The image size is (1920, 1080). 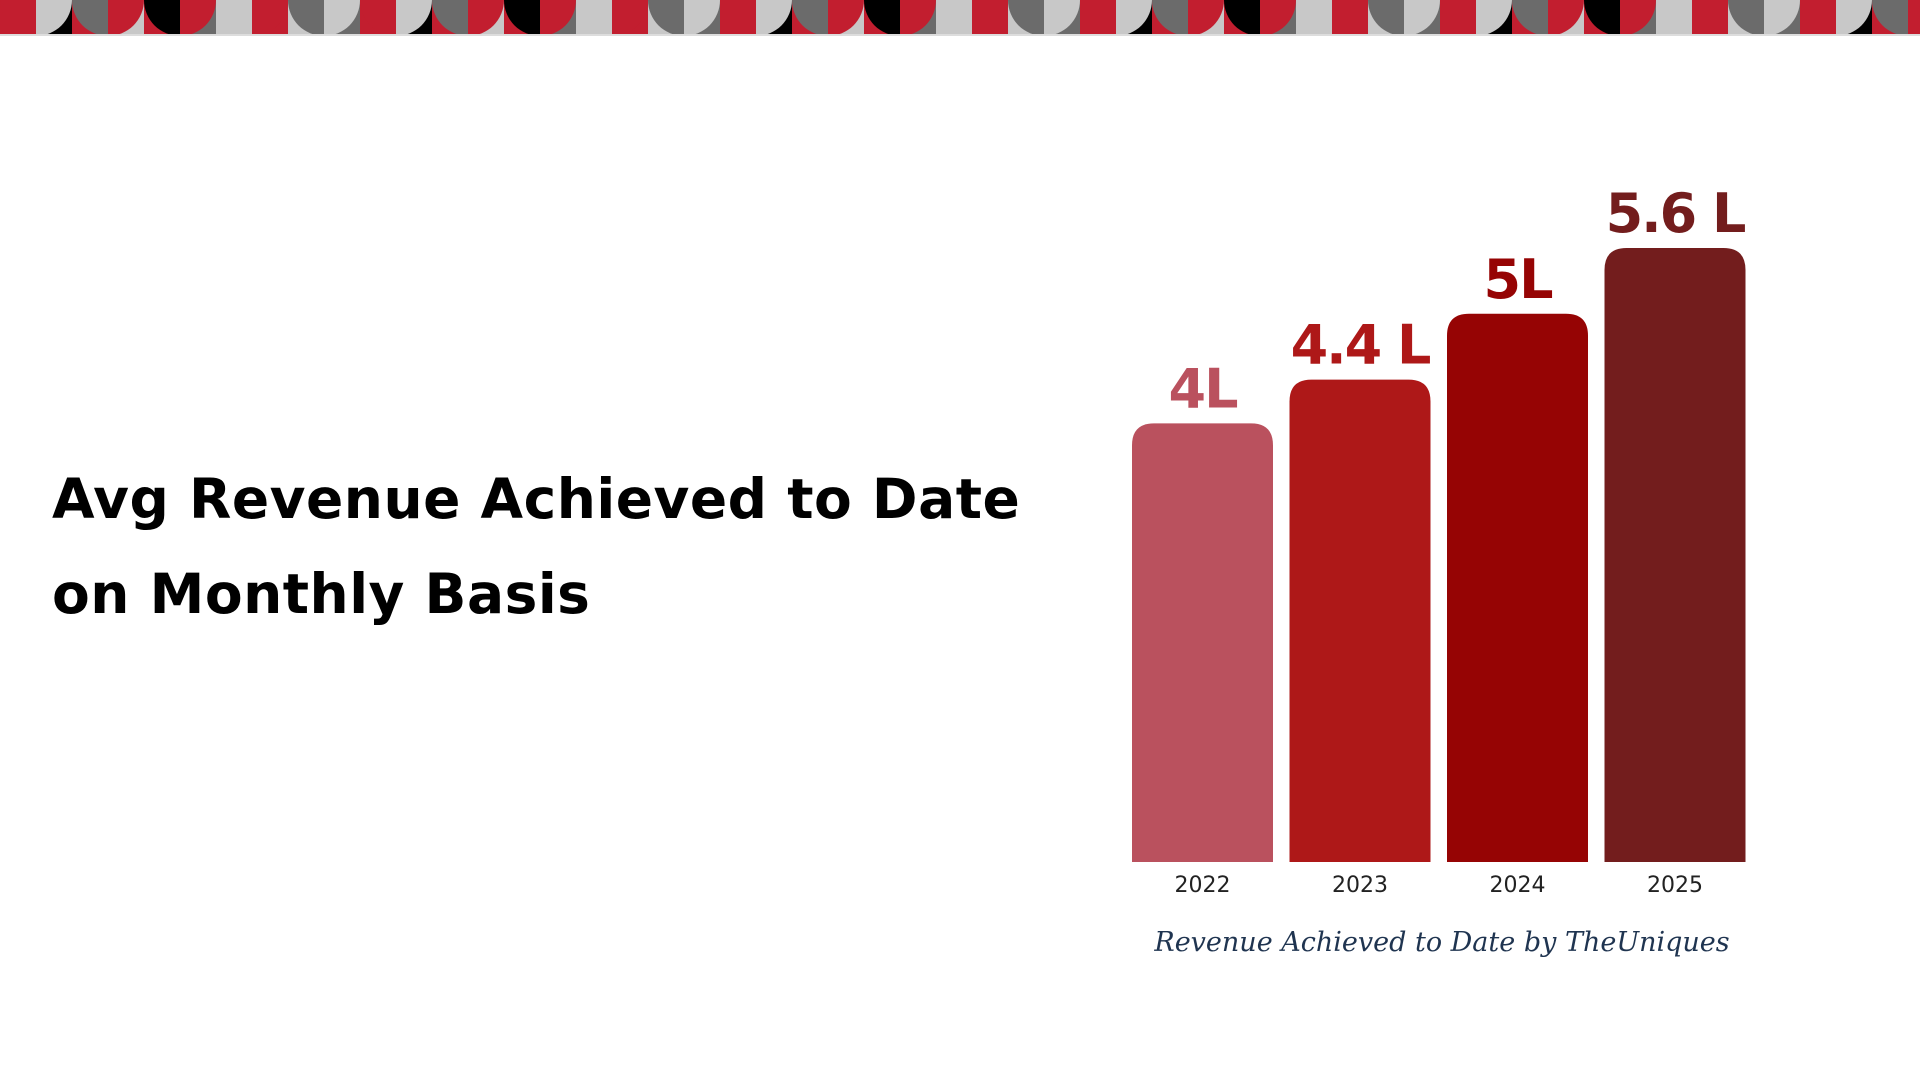 I want to click on page-title-line-2: on Monthly Basis, so click(x=321, y=594).